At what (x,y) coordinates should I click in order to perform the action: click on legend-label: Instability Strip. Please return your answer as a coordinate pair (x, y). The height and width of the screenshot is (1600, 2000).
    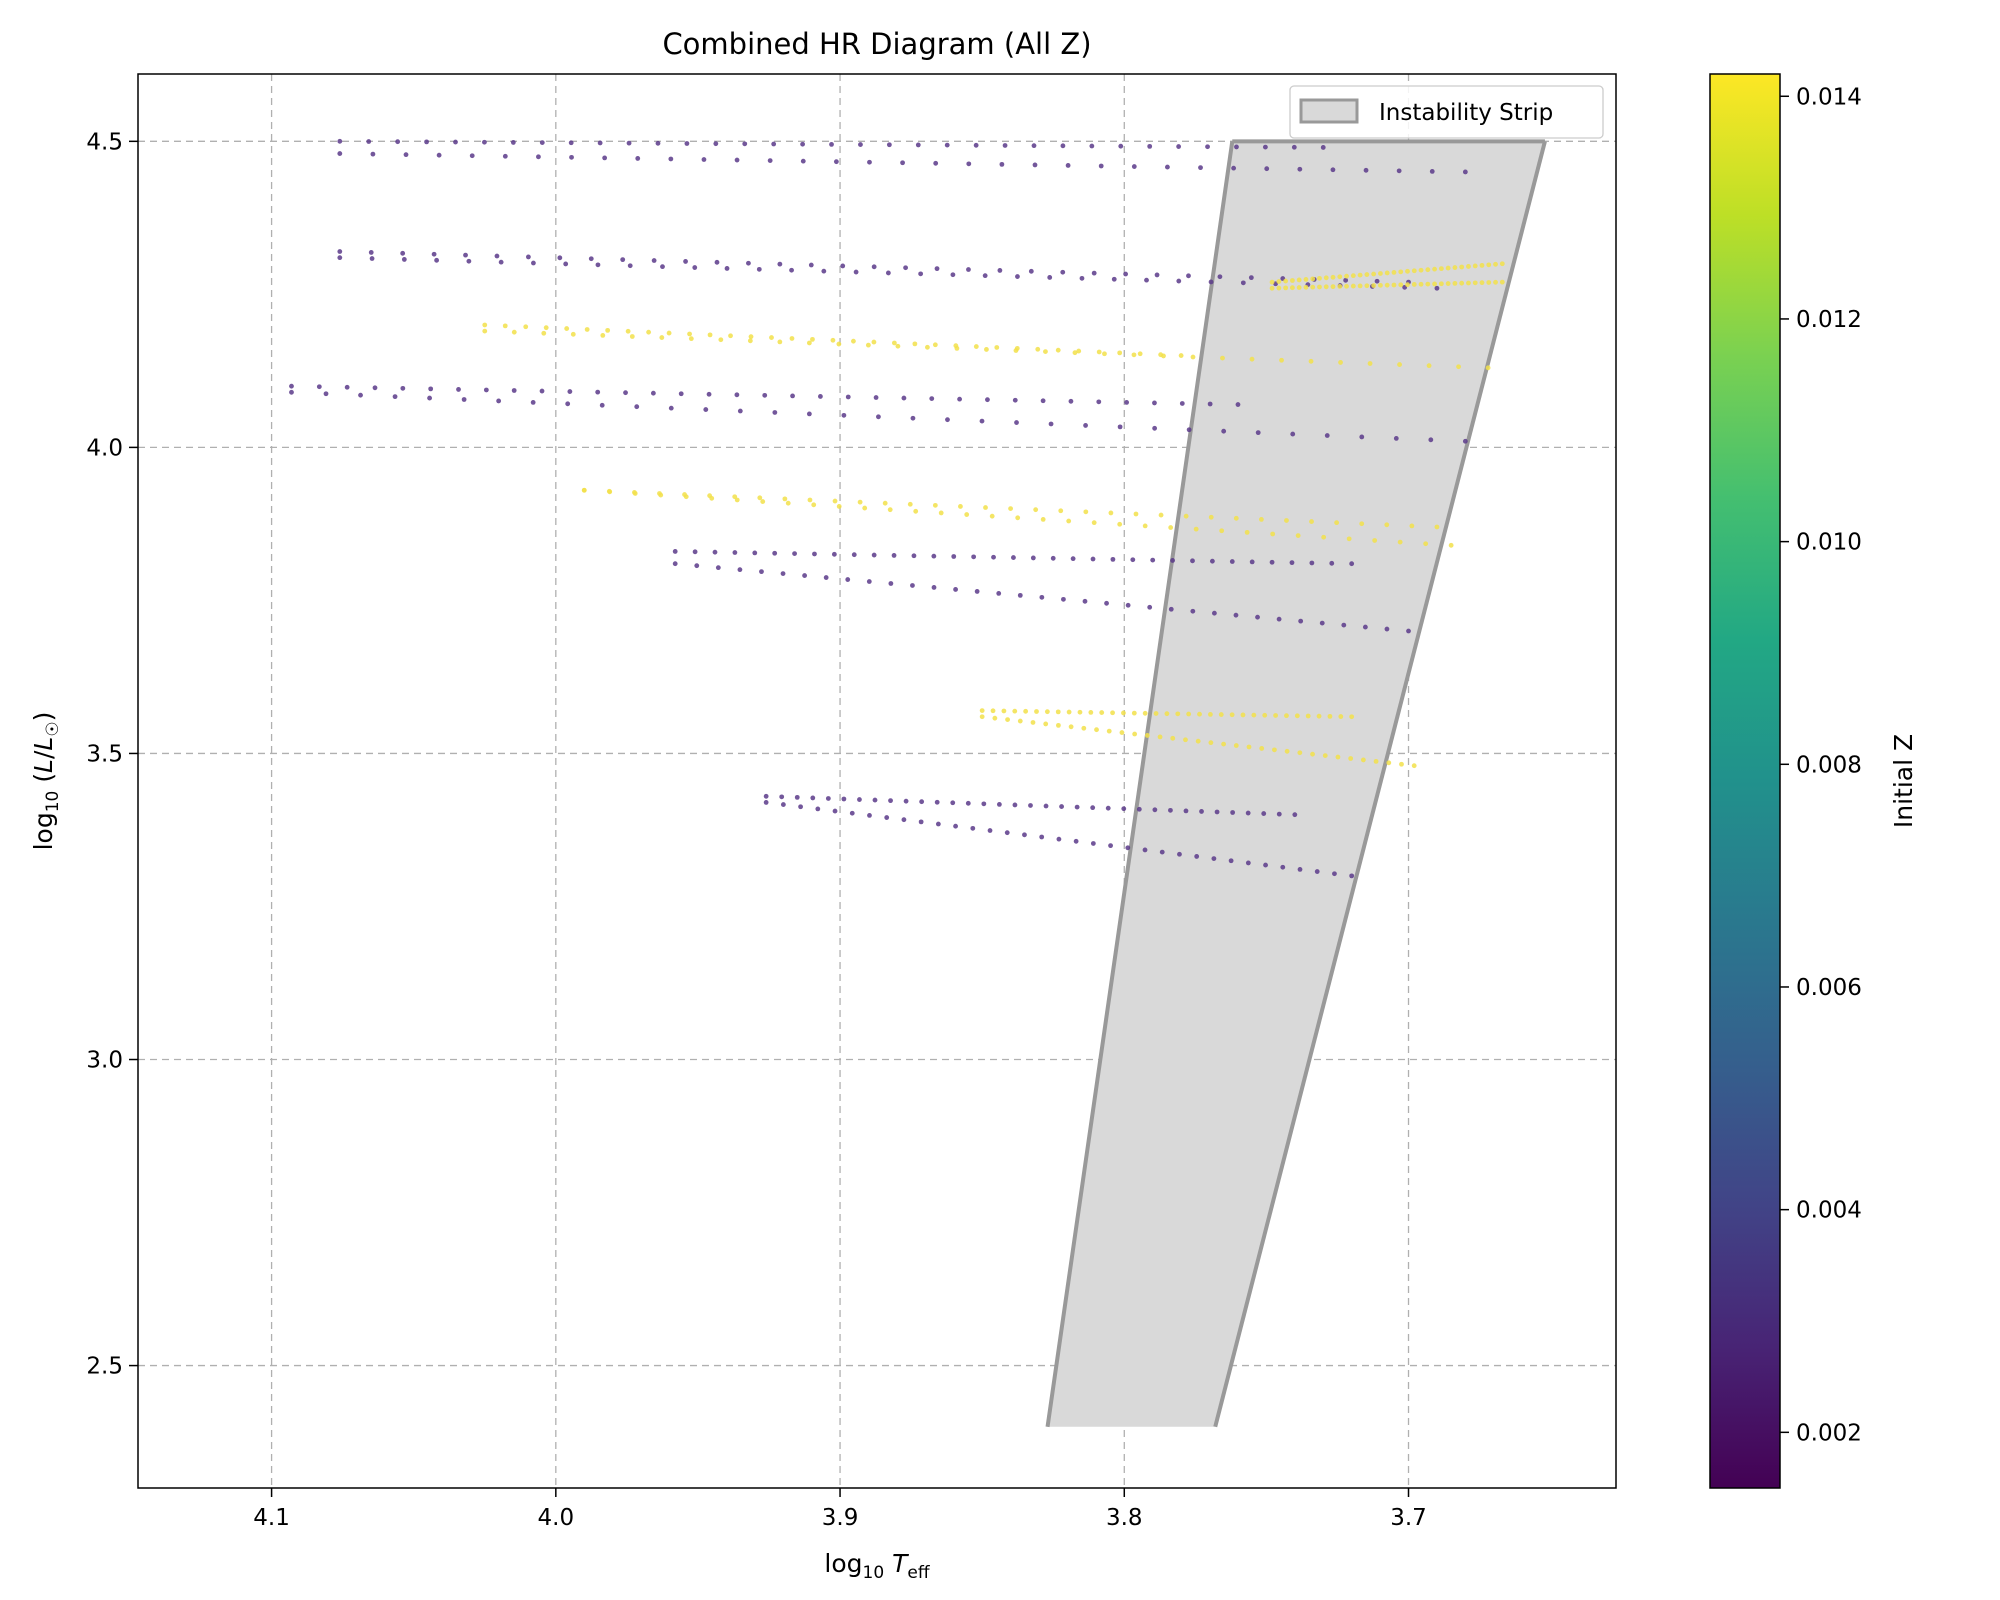
    Looking at the image, I should click on (1466, 113).